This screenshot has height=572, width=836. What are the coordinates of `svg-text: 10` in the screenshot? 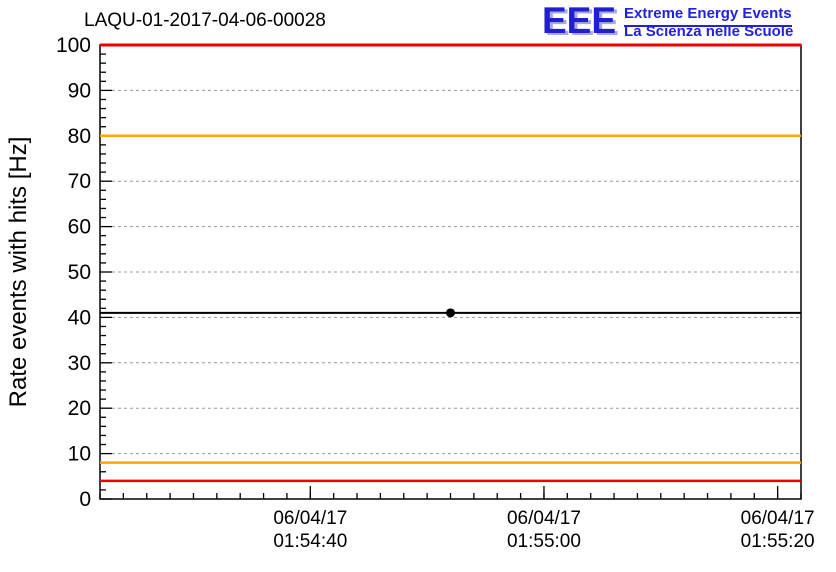 It's located at (79, 454).